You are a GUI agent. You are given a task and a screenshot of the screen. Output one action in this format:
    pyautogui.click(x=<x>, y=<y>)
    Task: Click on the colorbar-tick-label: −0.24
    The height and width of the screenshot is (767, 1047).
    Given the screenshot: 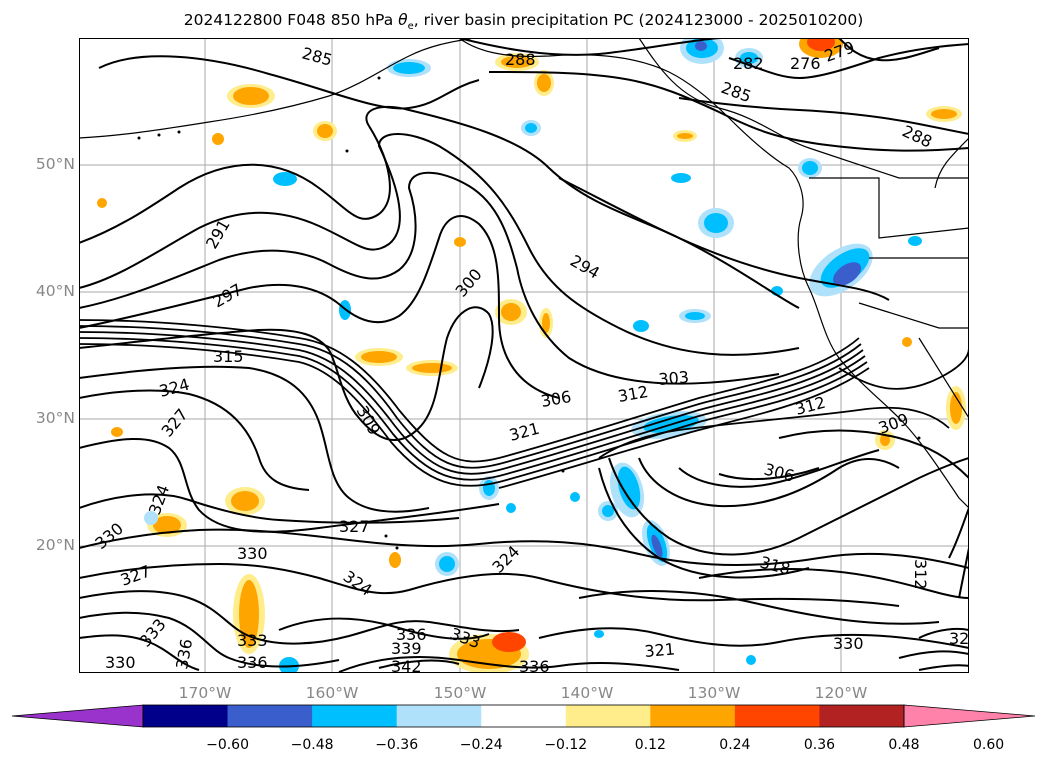 What is the action you would take?
    pyautogui.click(x=481, y=745)
    